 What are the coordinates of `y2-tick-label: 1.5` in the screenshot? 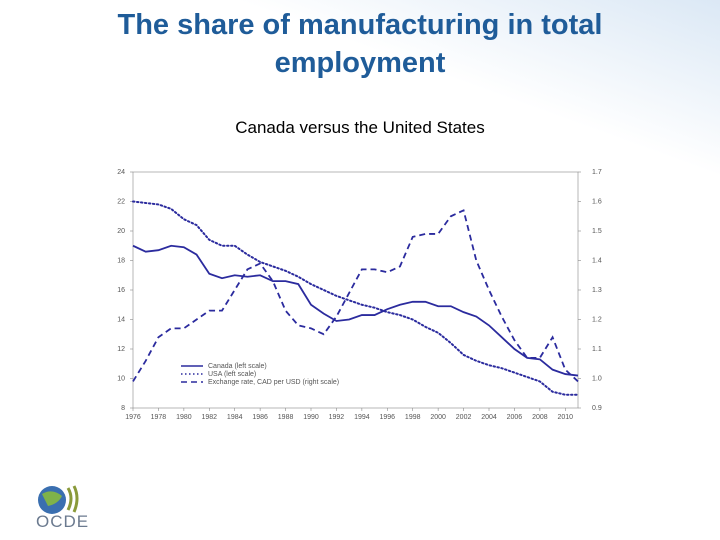 It's located at (597, 231).